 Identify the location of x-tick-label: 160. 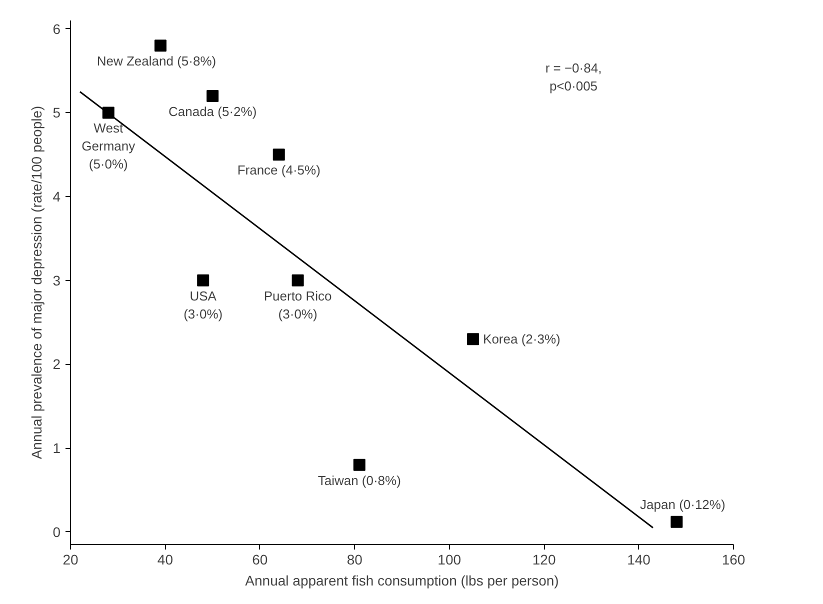
(734, 560).